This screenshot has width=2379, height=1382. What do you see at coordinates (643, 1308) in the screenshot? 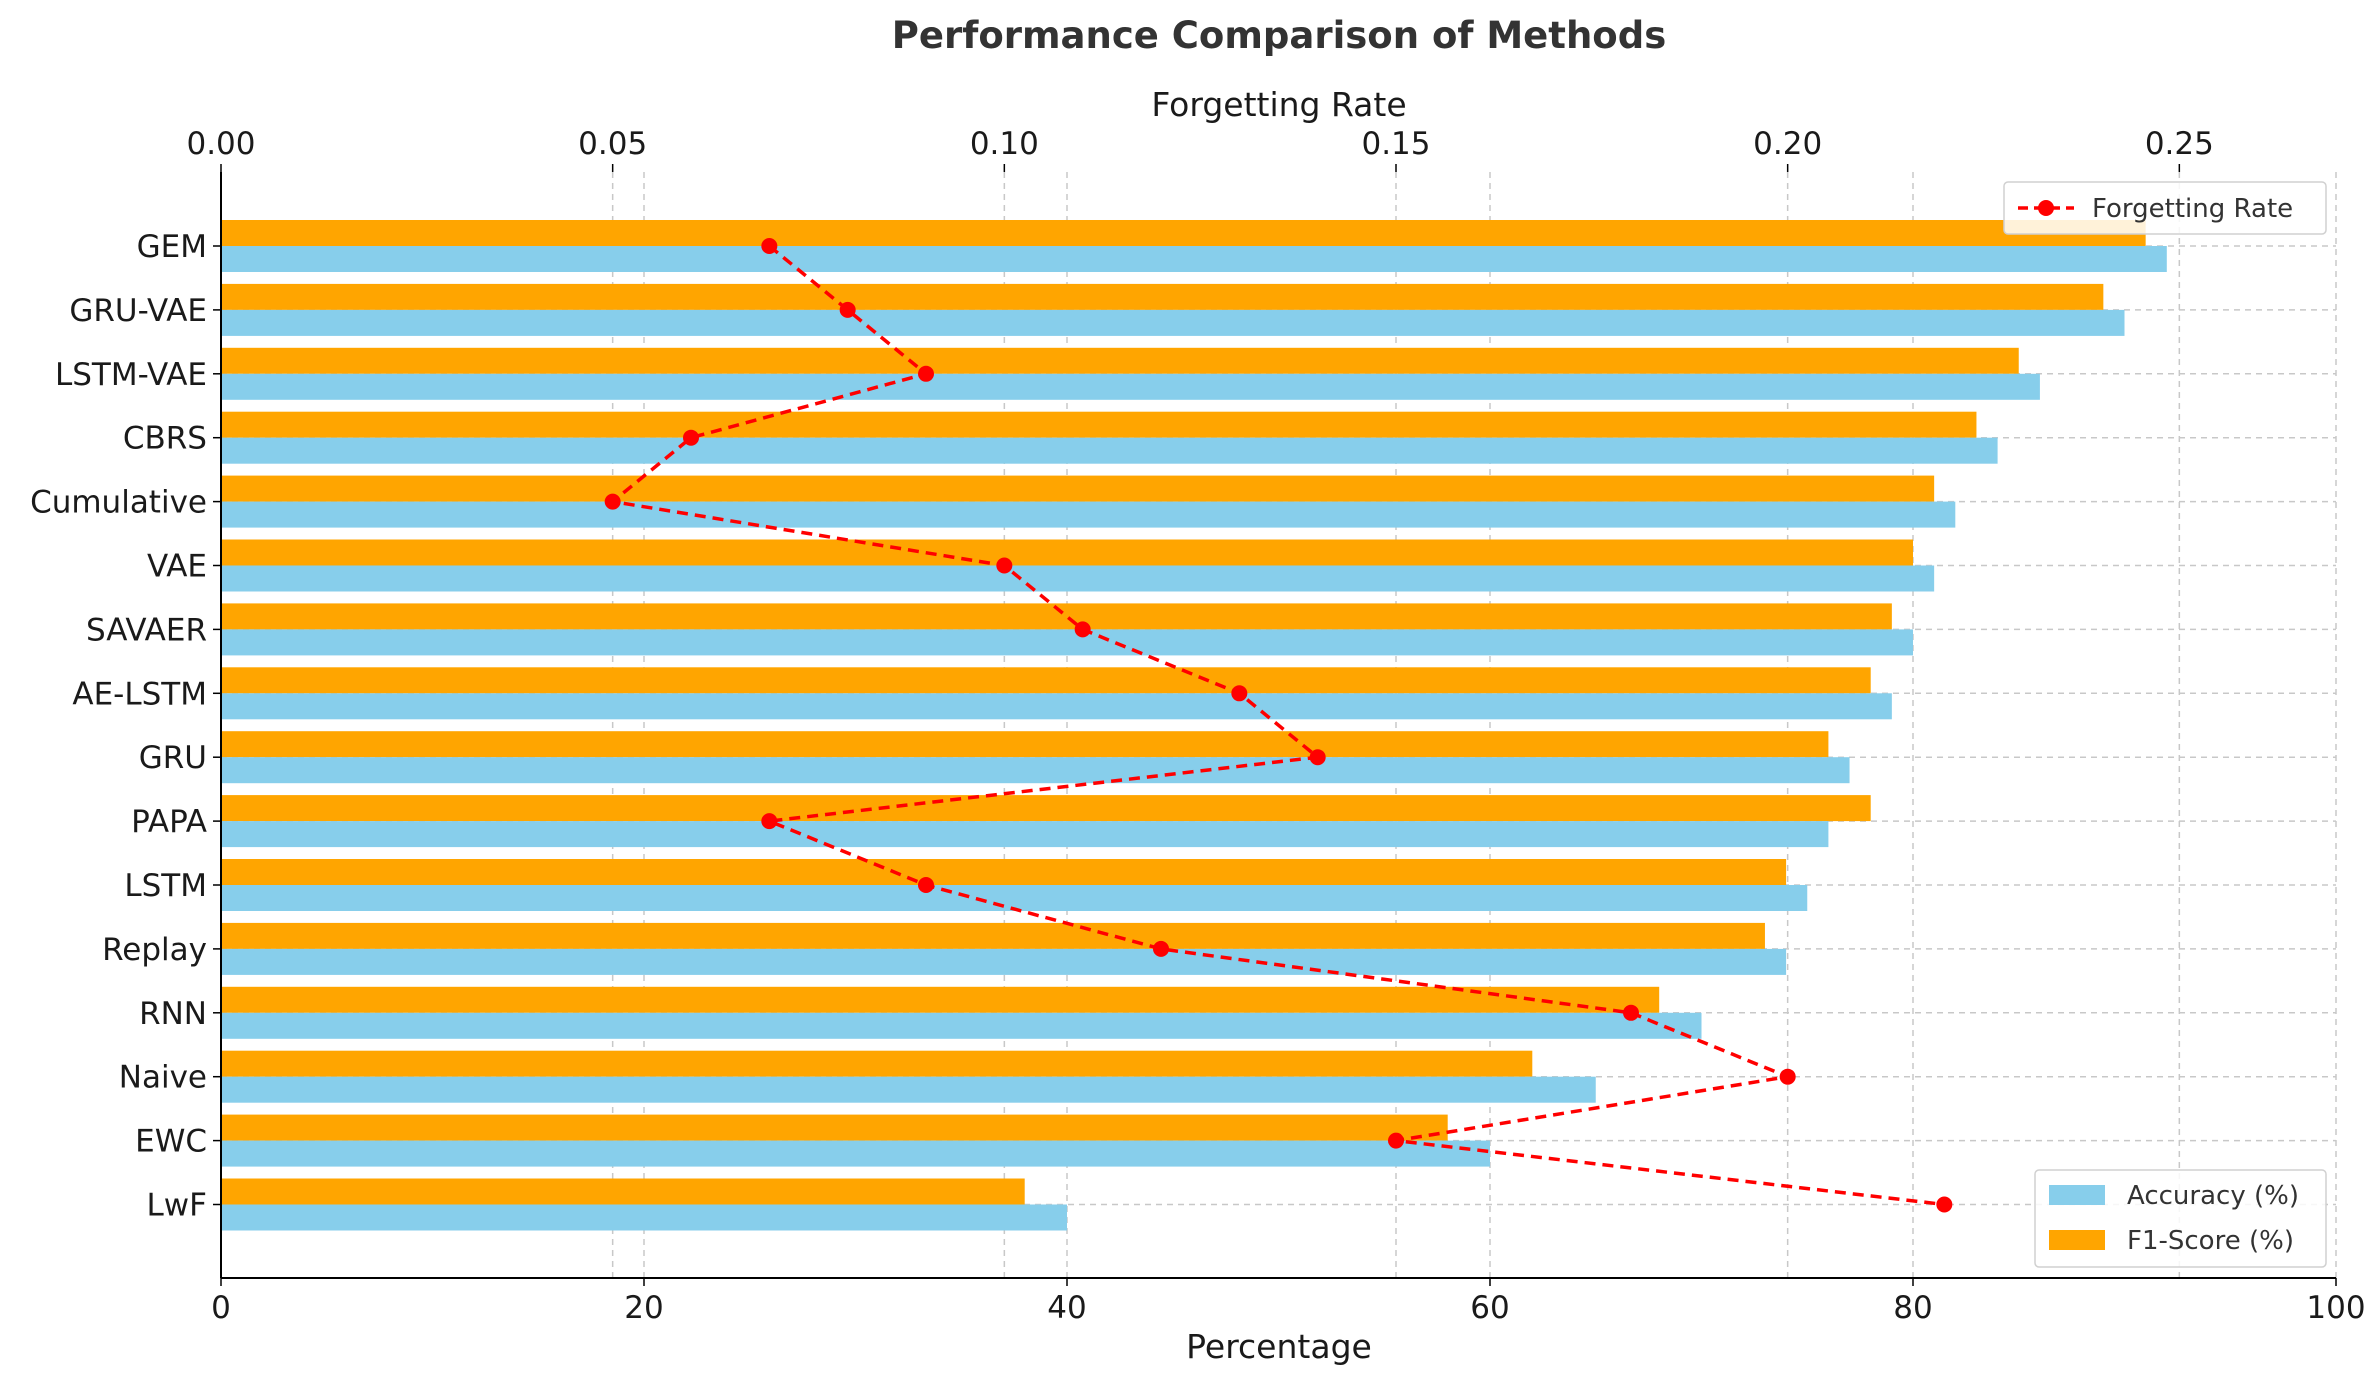
I see `x-tick-label: 20` at bounding box center [643, 1308].